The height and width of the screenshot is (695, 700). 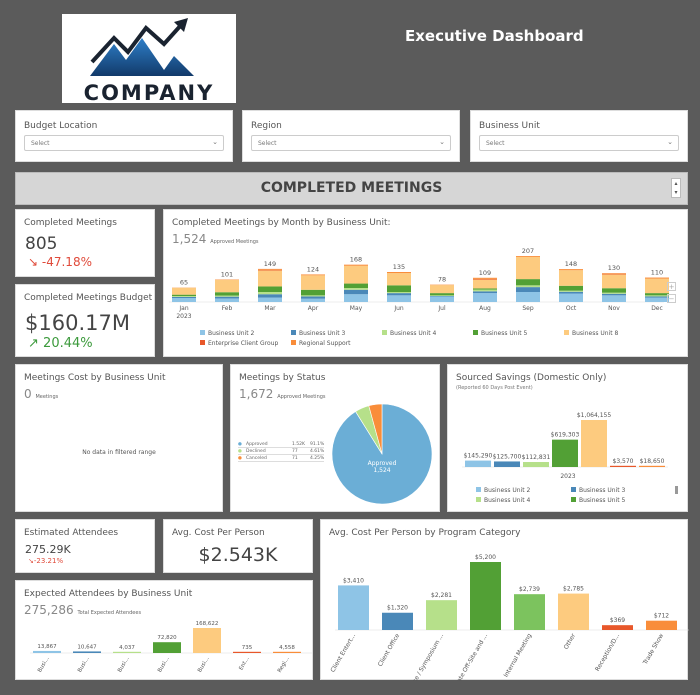 What do you see at coordinates (485, 273) in the screenshot?
I see `data-label: 109` at bounding box center [485, 273].